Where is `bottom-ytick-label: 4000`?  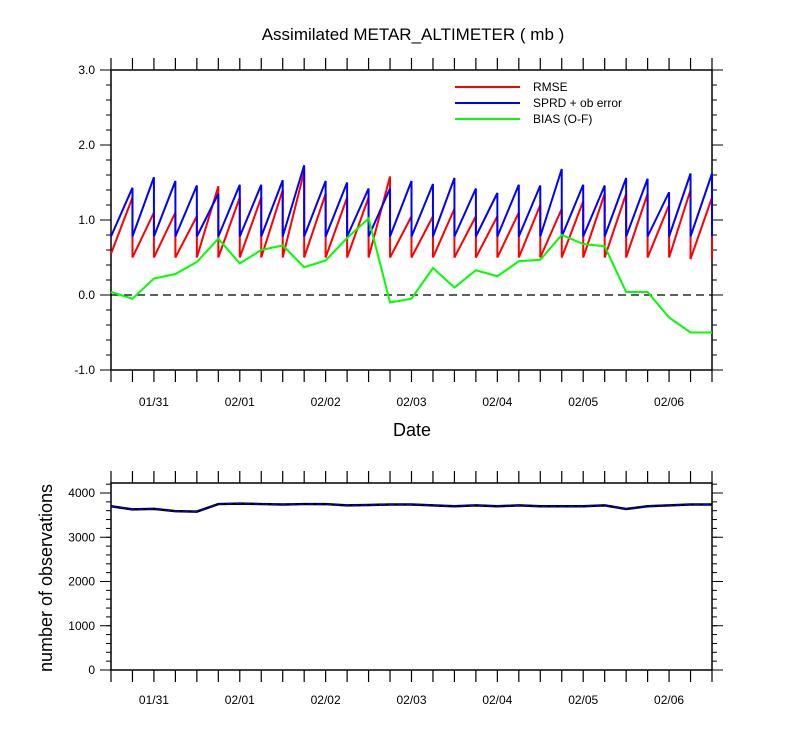 bottom-ytick-label: 4000 is located at coordinates (81, 493).